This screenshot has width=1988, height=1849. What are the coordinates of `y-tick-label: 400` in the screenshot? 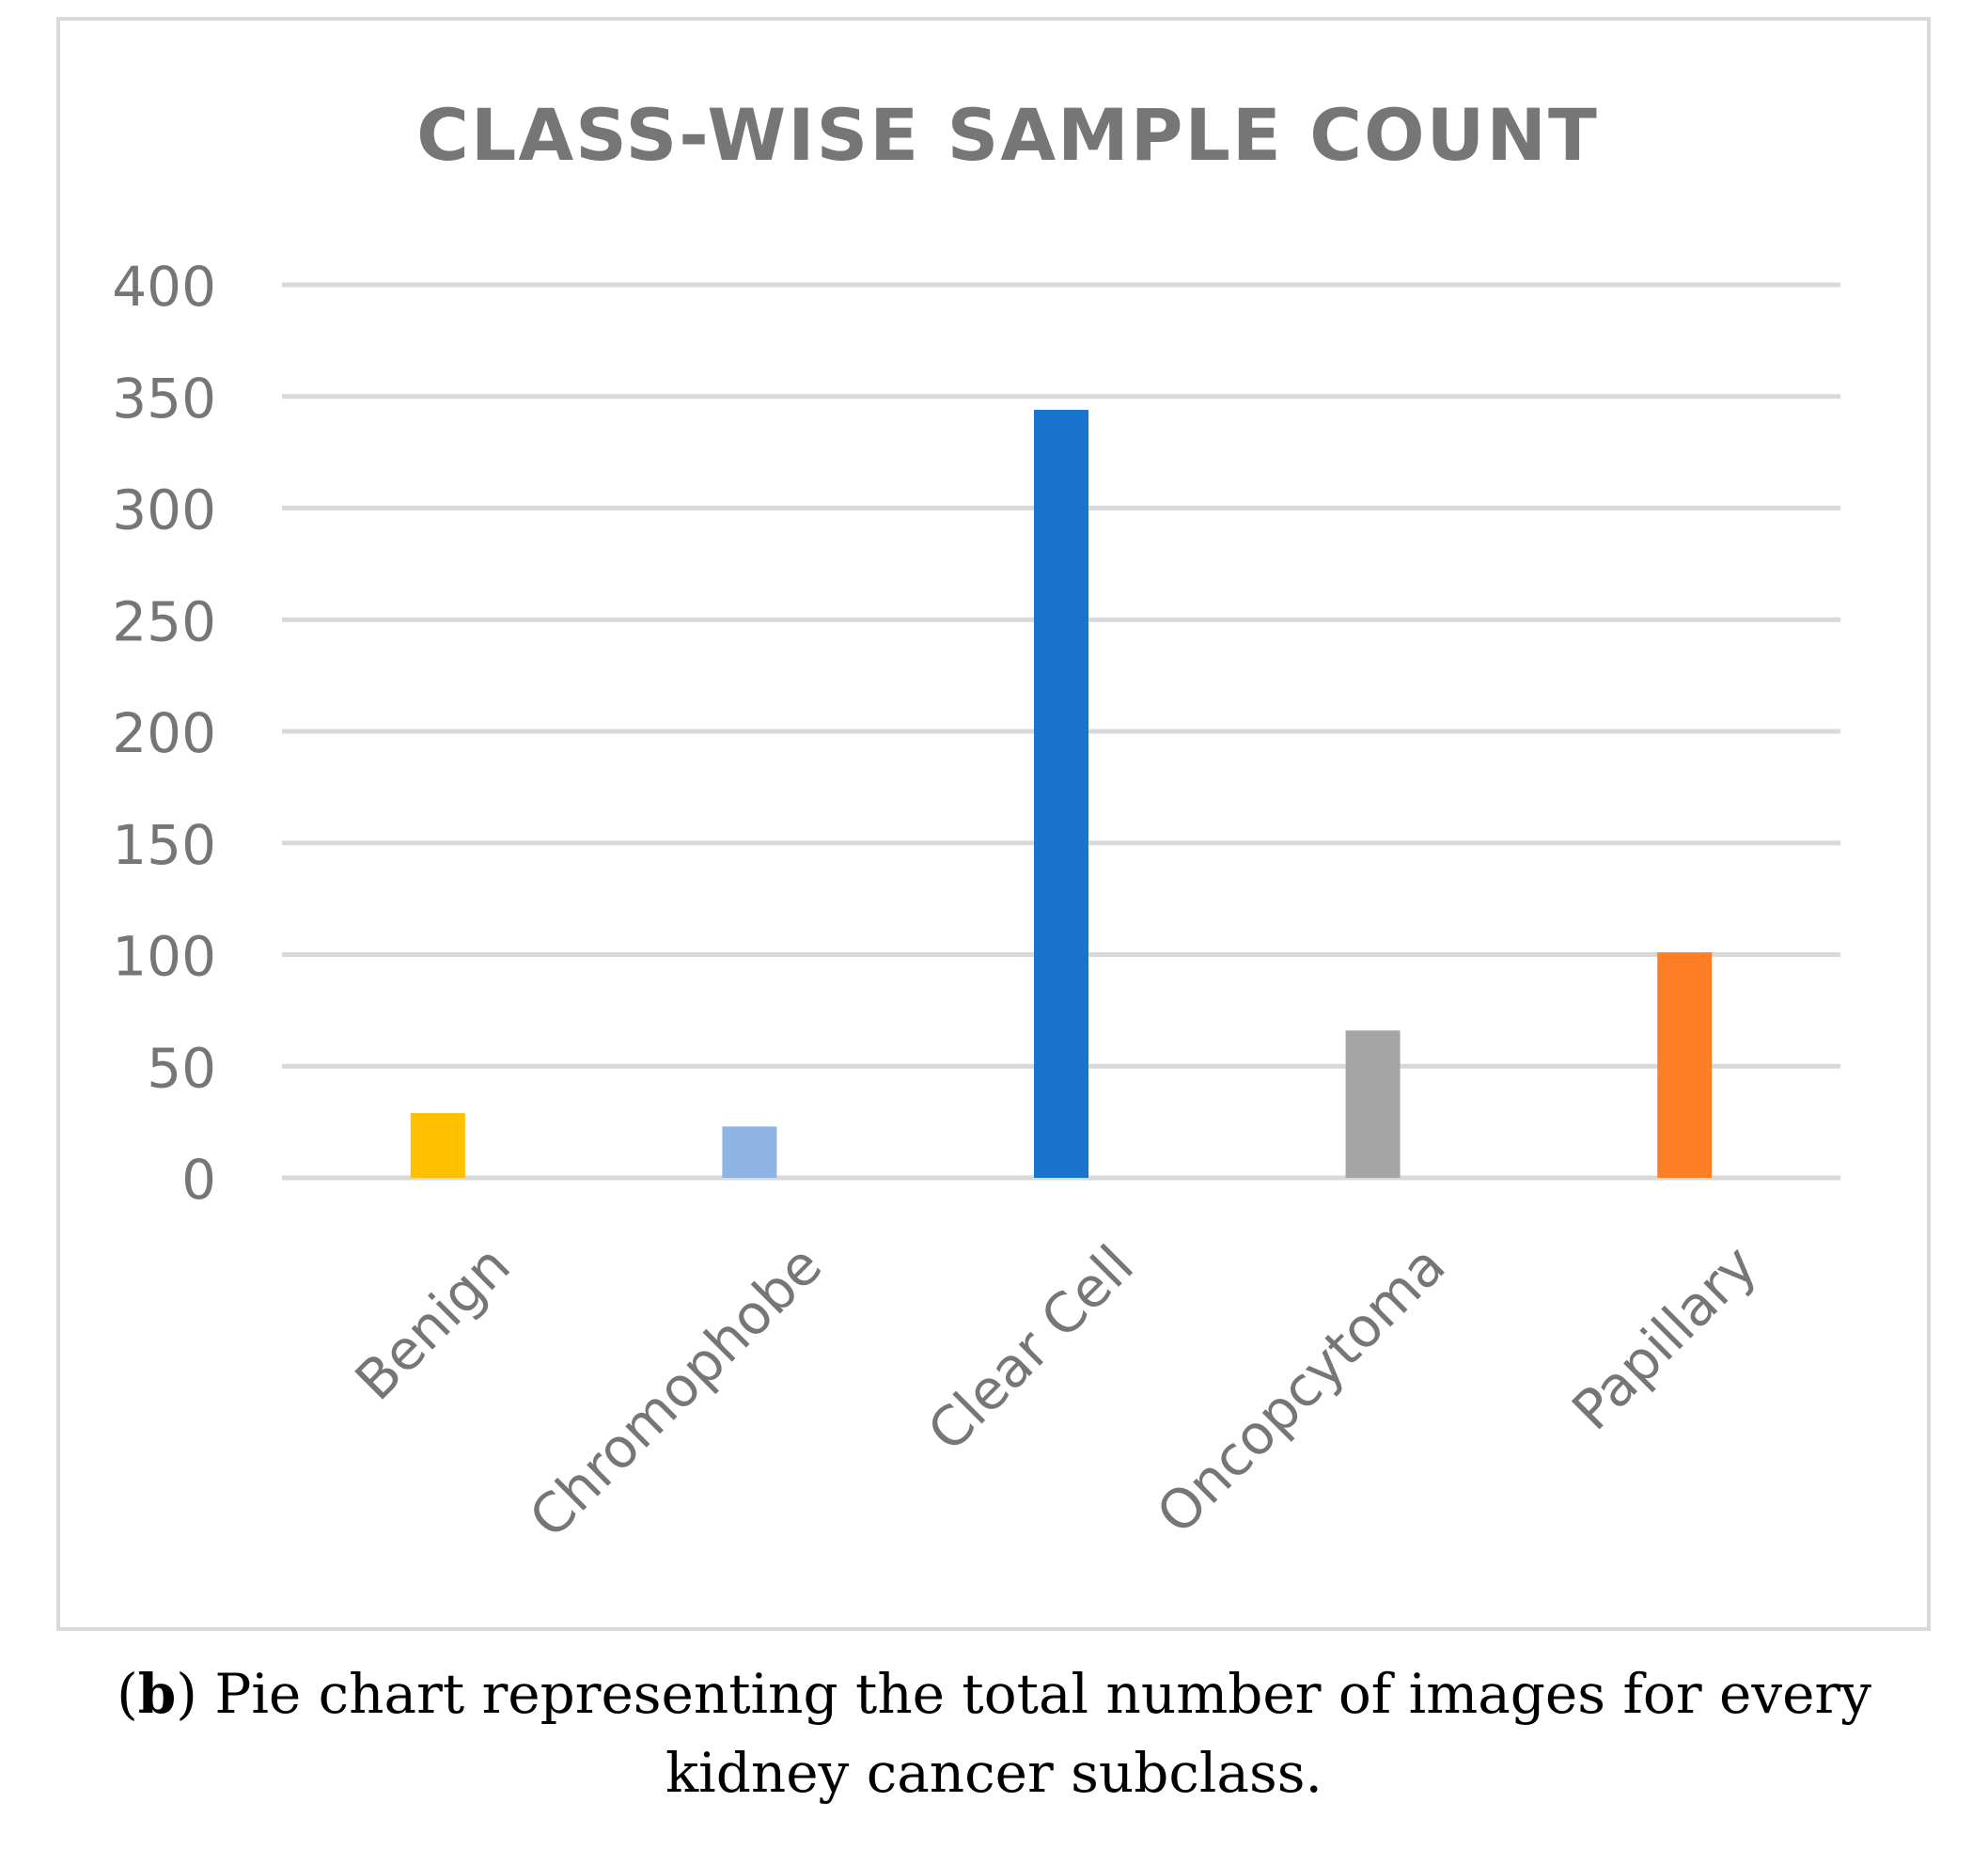 It's located at (164, 287).